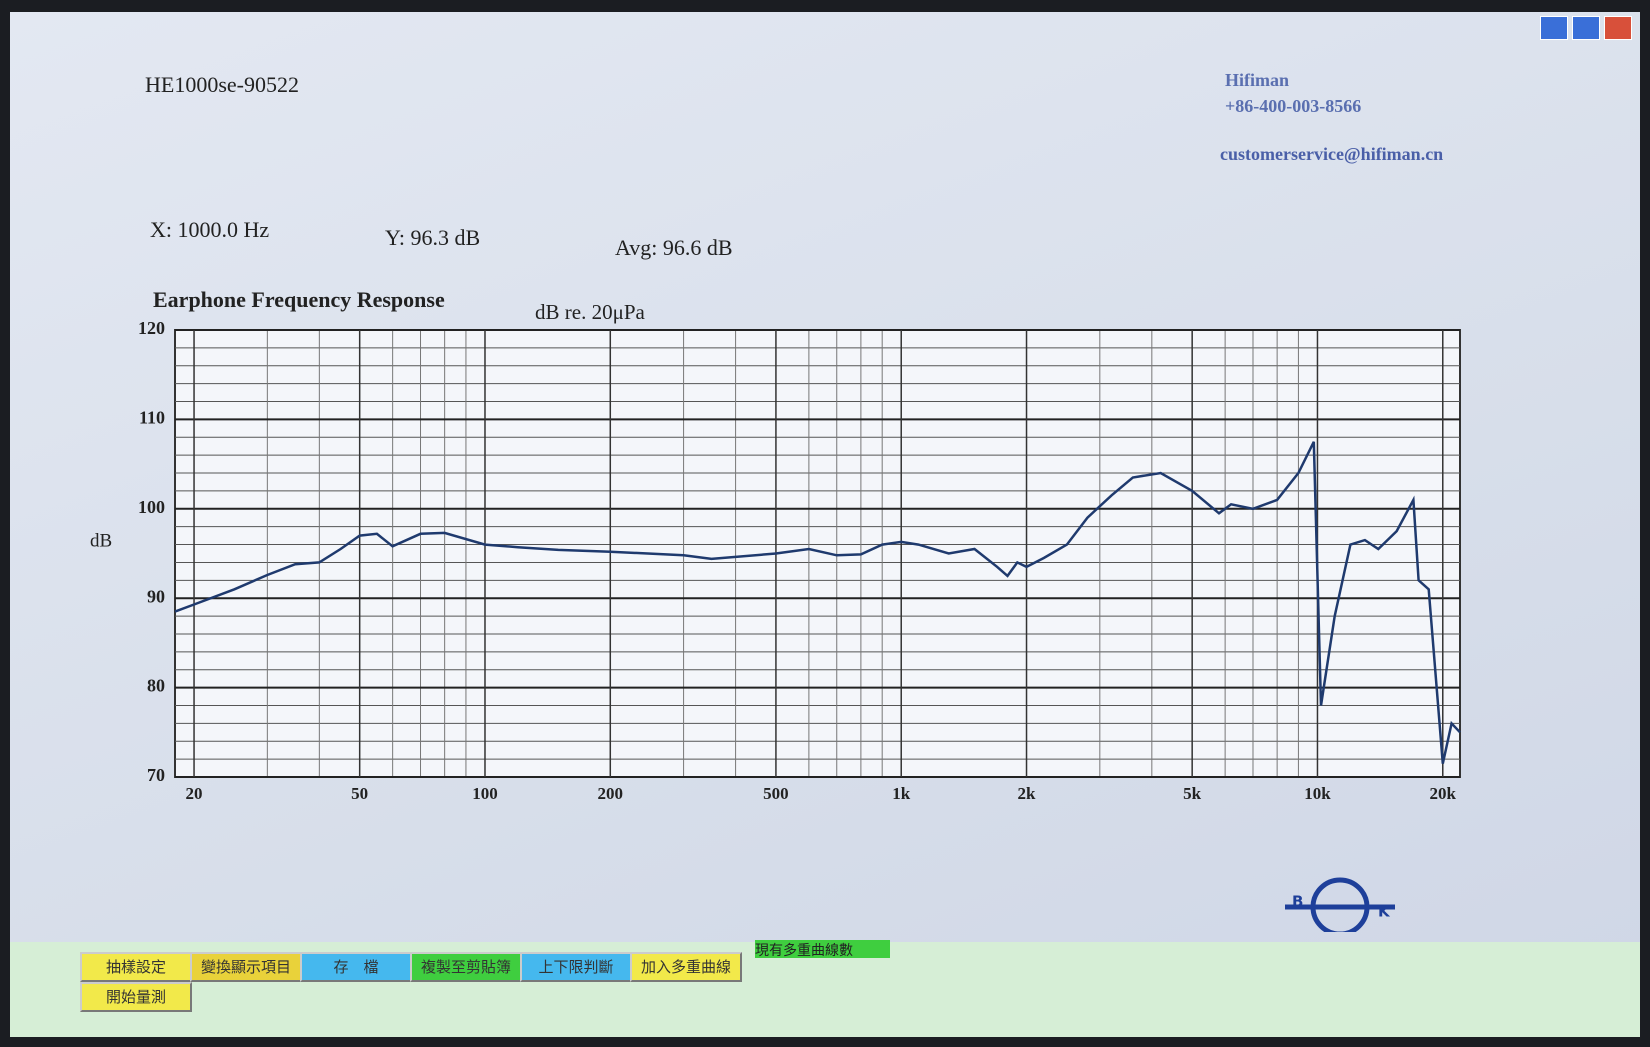 This screenshot has width=1650, height=1047. What do you see at coordinates (1192, 793) in the screenshot?
I see `x-tick-label: 5k` at bounding box center [1192, 793].